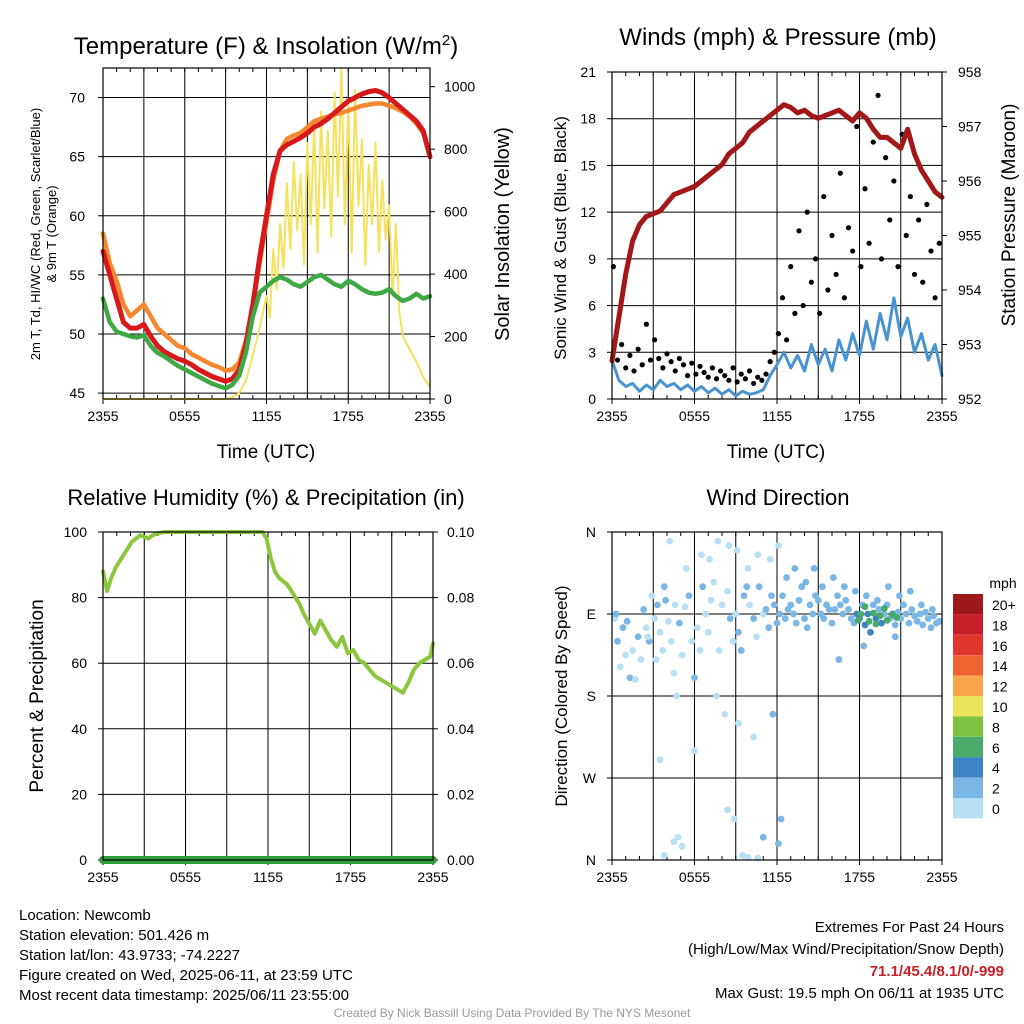 The width and height of the screenshot is (1024, 1024). I want to click on temp-ytick-label: 65, so click(77, 157).